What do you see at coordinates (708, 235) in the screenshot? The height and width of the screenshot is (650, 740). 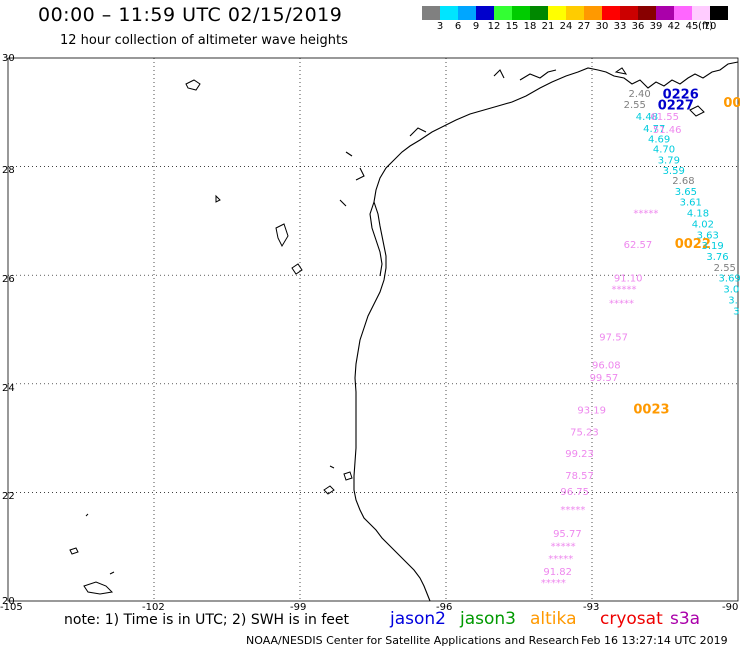 I see `wave-height-label: 3.63` at bounding box center [708, 235].